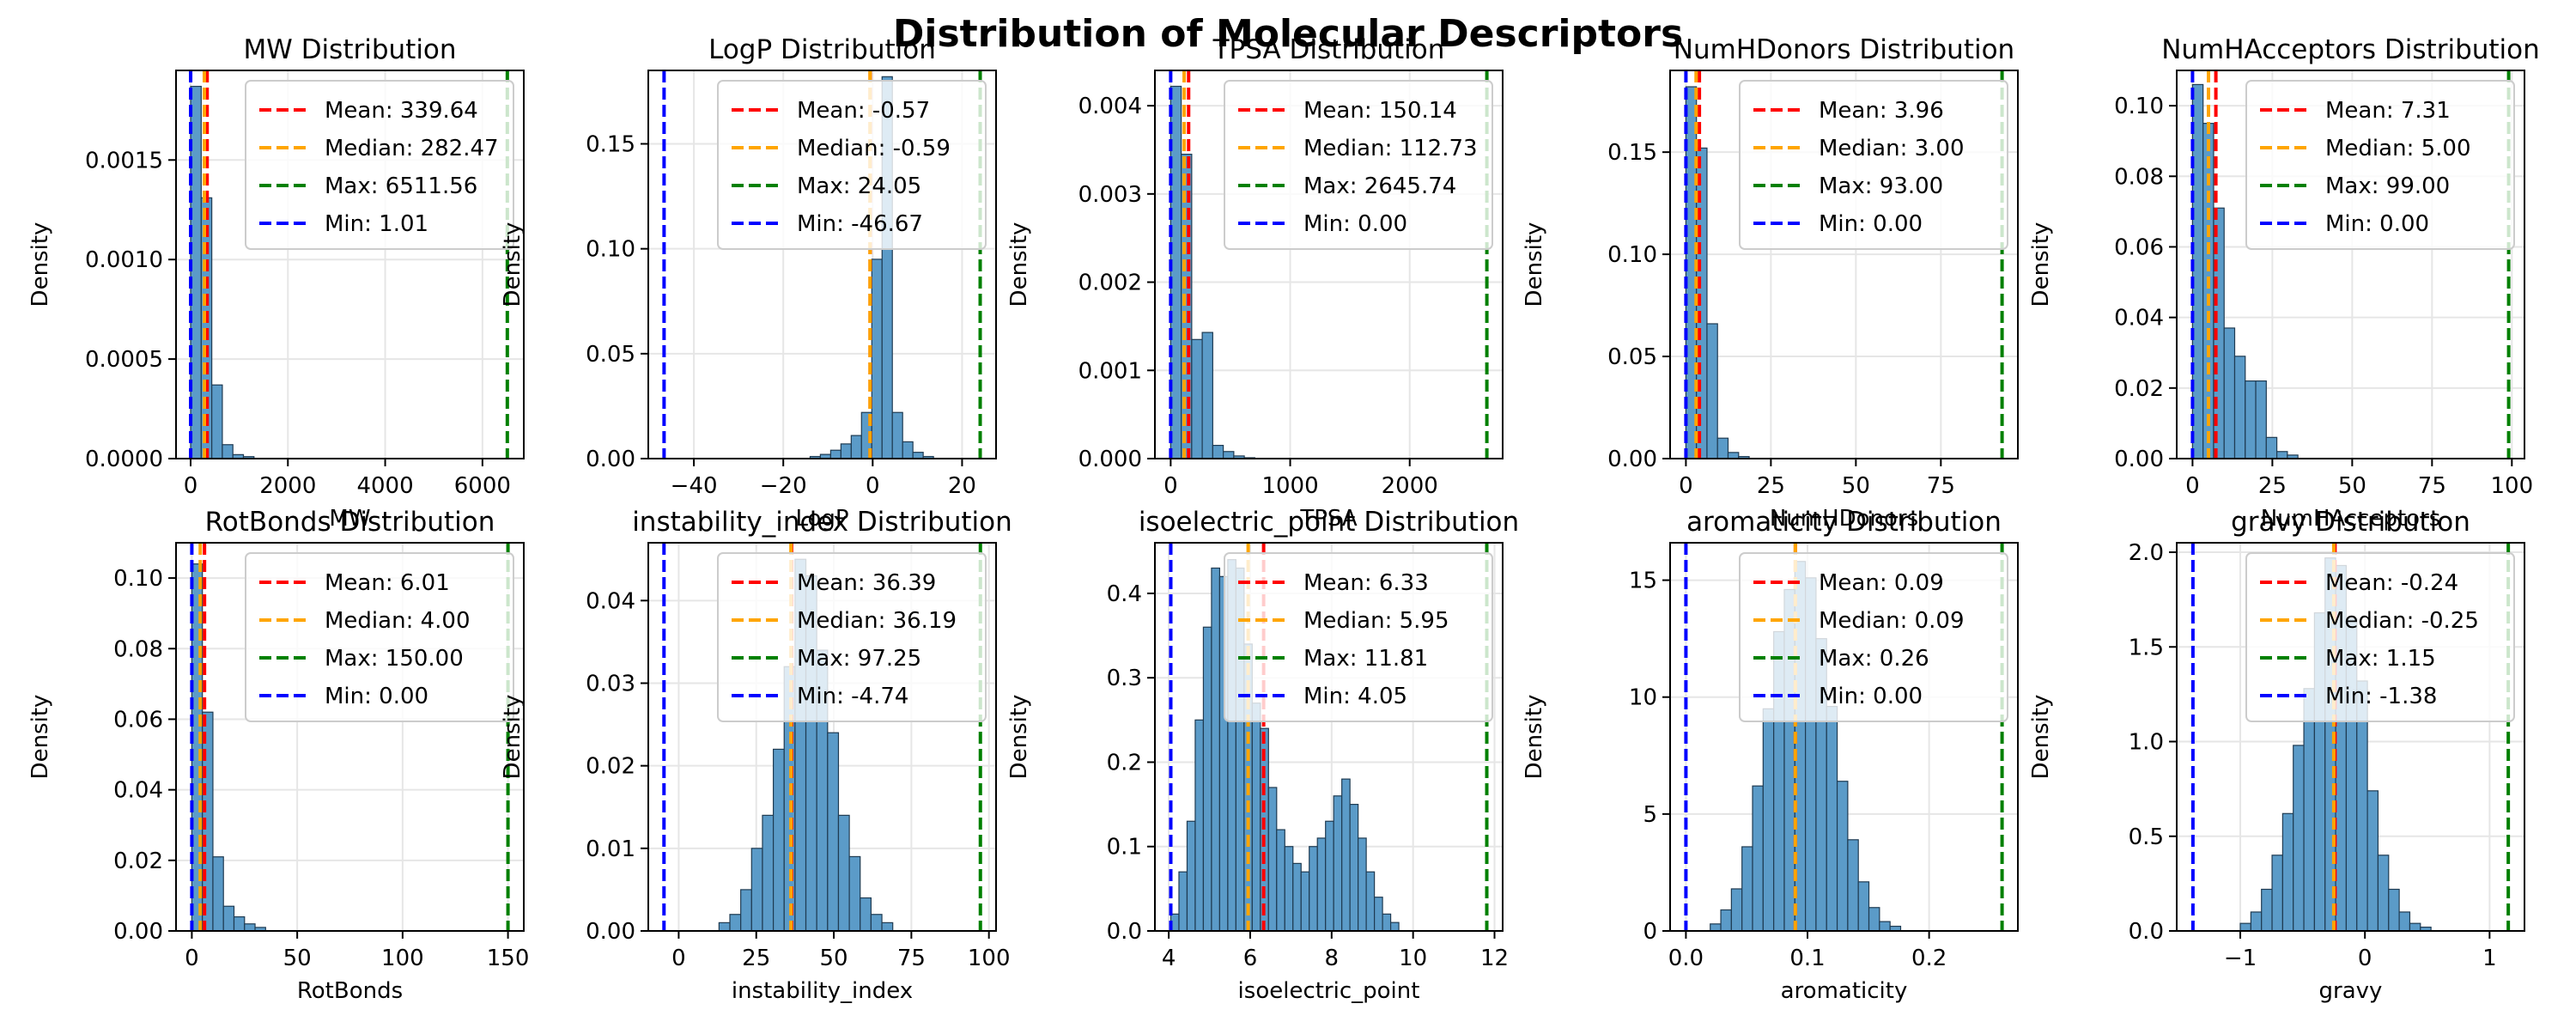  What do you see at coordinates (412, 148) in the screenshot?
I see `legend-entry-median: Median: 282.47` at bounding box center [412, 148].